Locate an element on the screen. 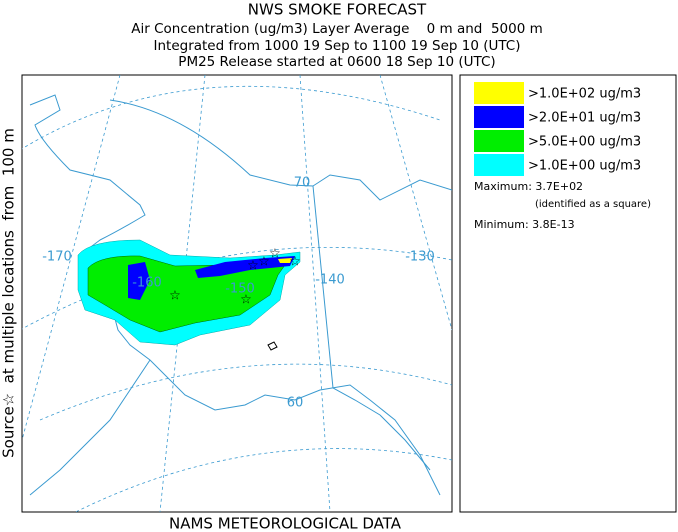  footer: NAMS METEOROLOGICAL DATA is located at coordinates (285, 523).